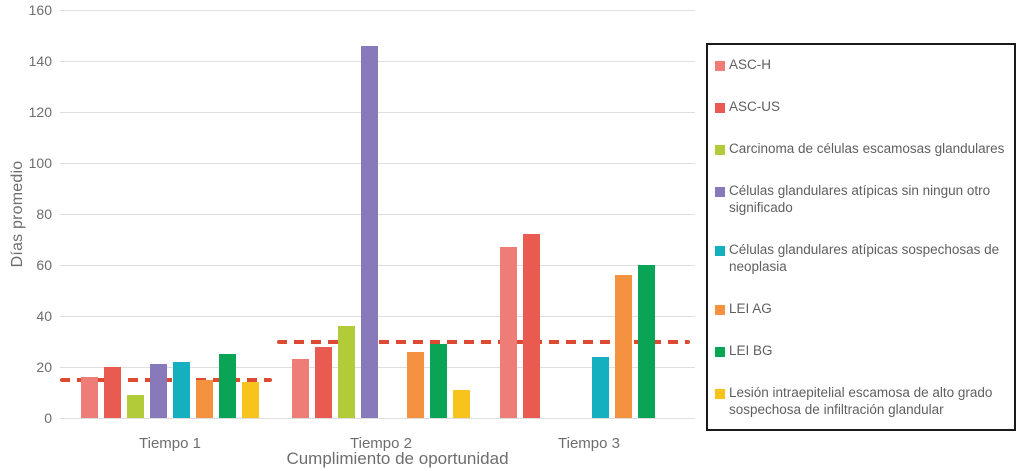  I want to click on y-tick-label-20: 20, so click(44, 367).